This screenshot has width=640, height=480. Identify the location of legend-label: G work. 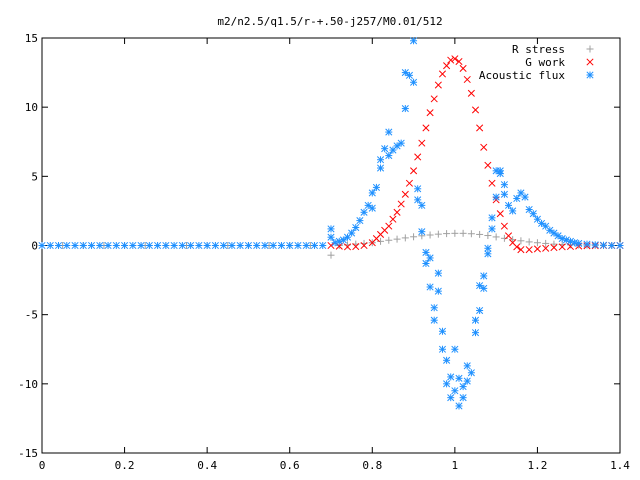
(545, 62).